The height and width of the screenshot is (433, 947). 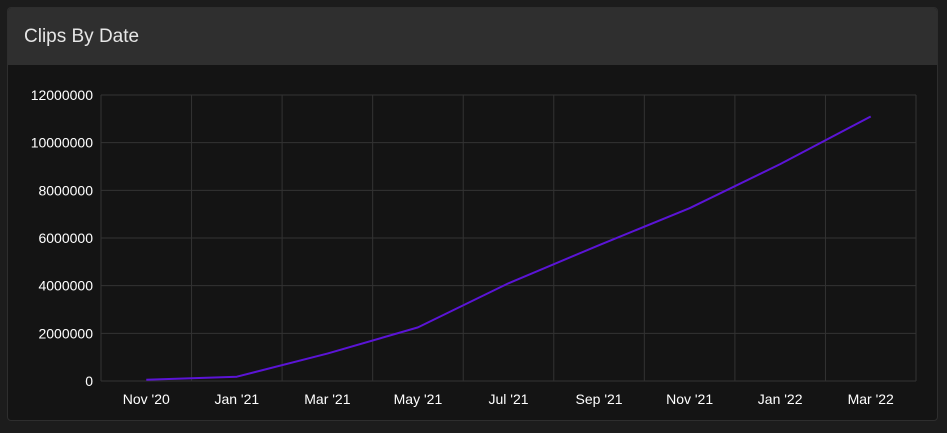 What do you see at coordinates (418, 399) in the screenshot?
I see `x-tick-label: May '21` at bounding box center [418, 399].